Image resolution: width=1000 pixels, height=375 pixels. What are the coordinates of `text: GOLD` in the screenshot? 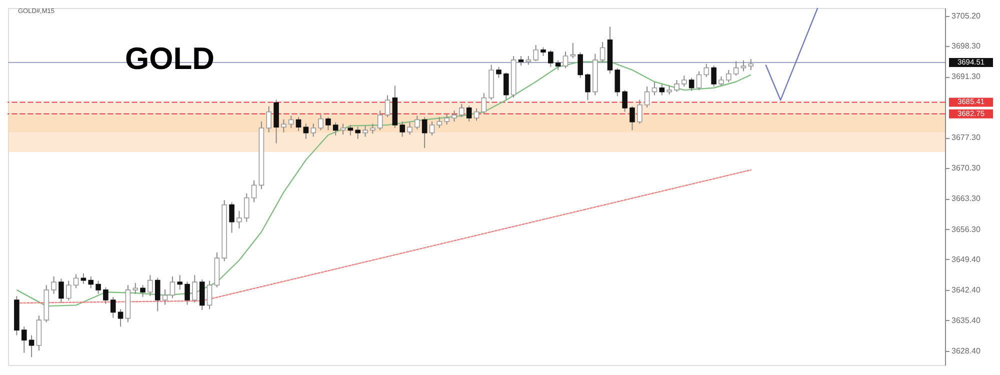 It's located at (170, 58).